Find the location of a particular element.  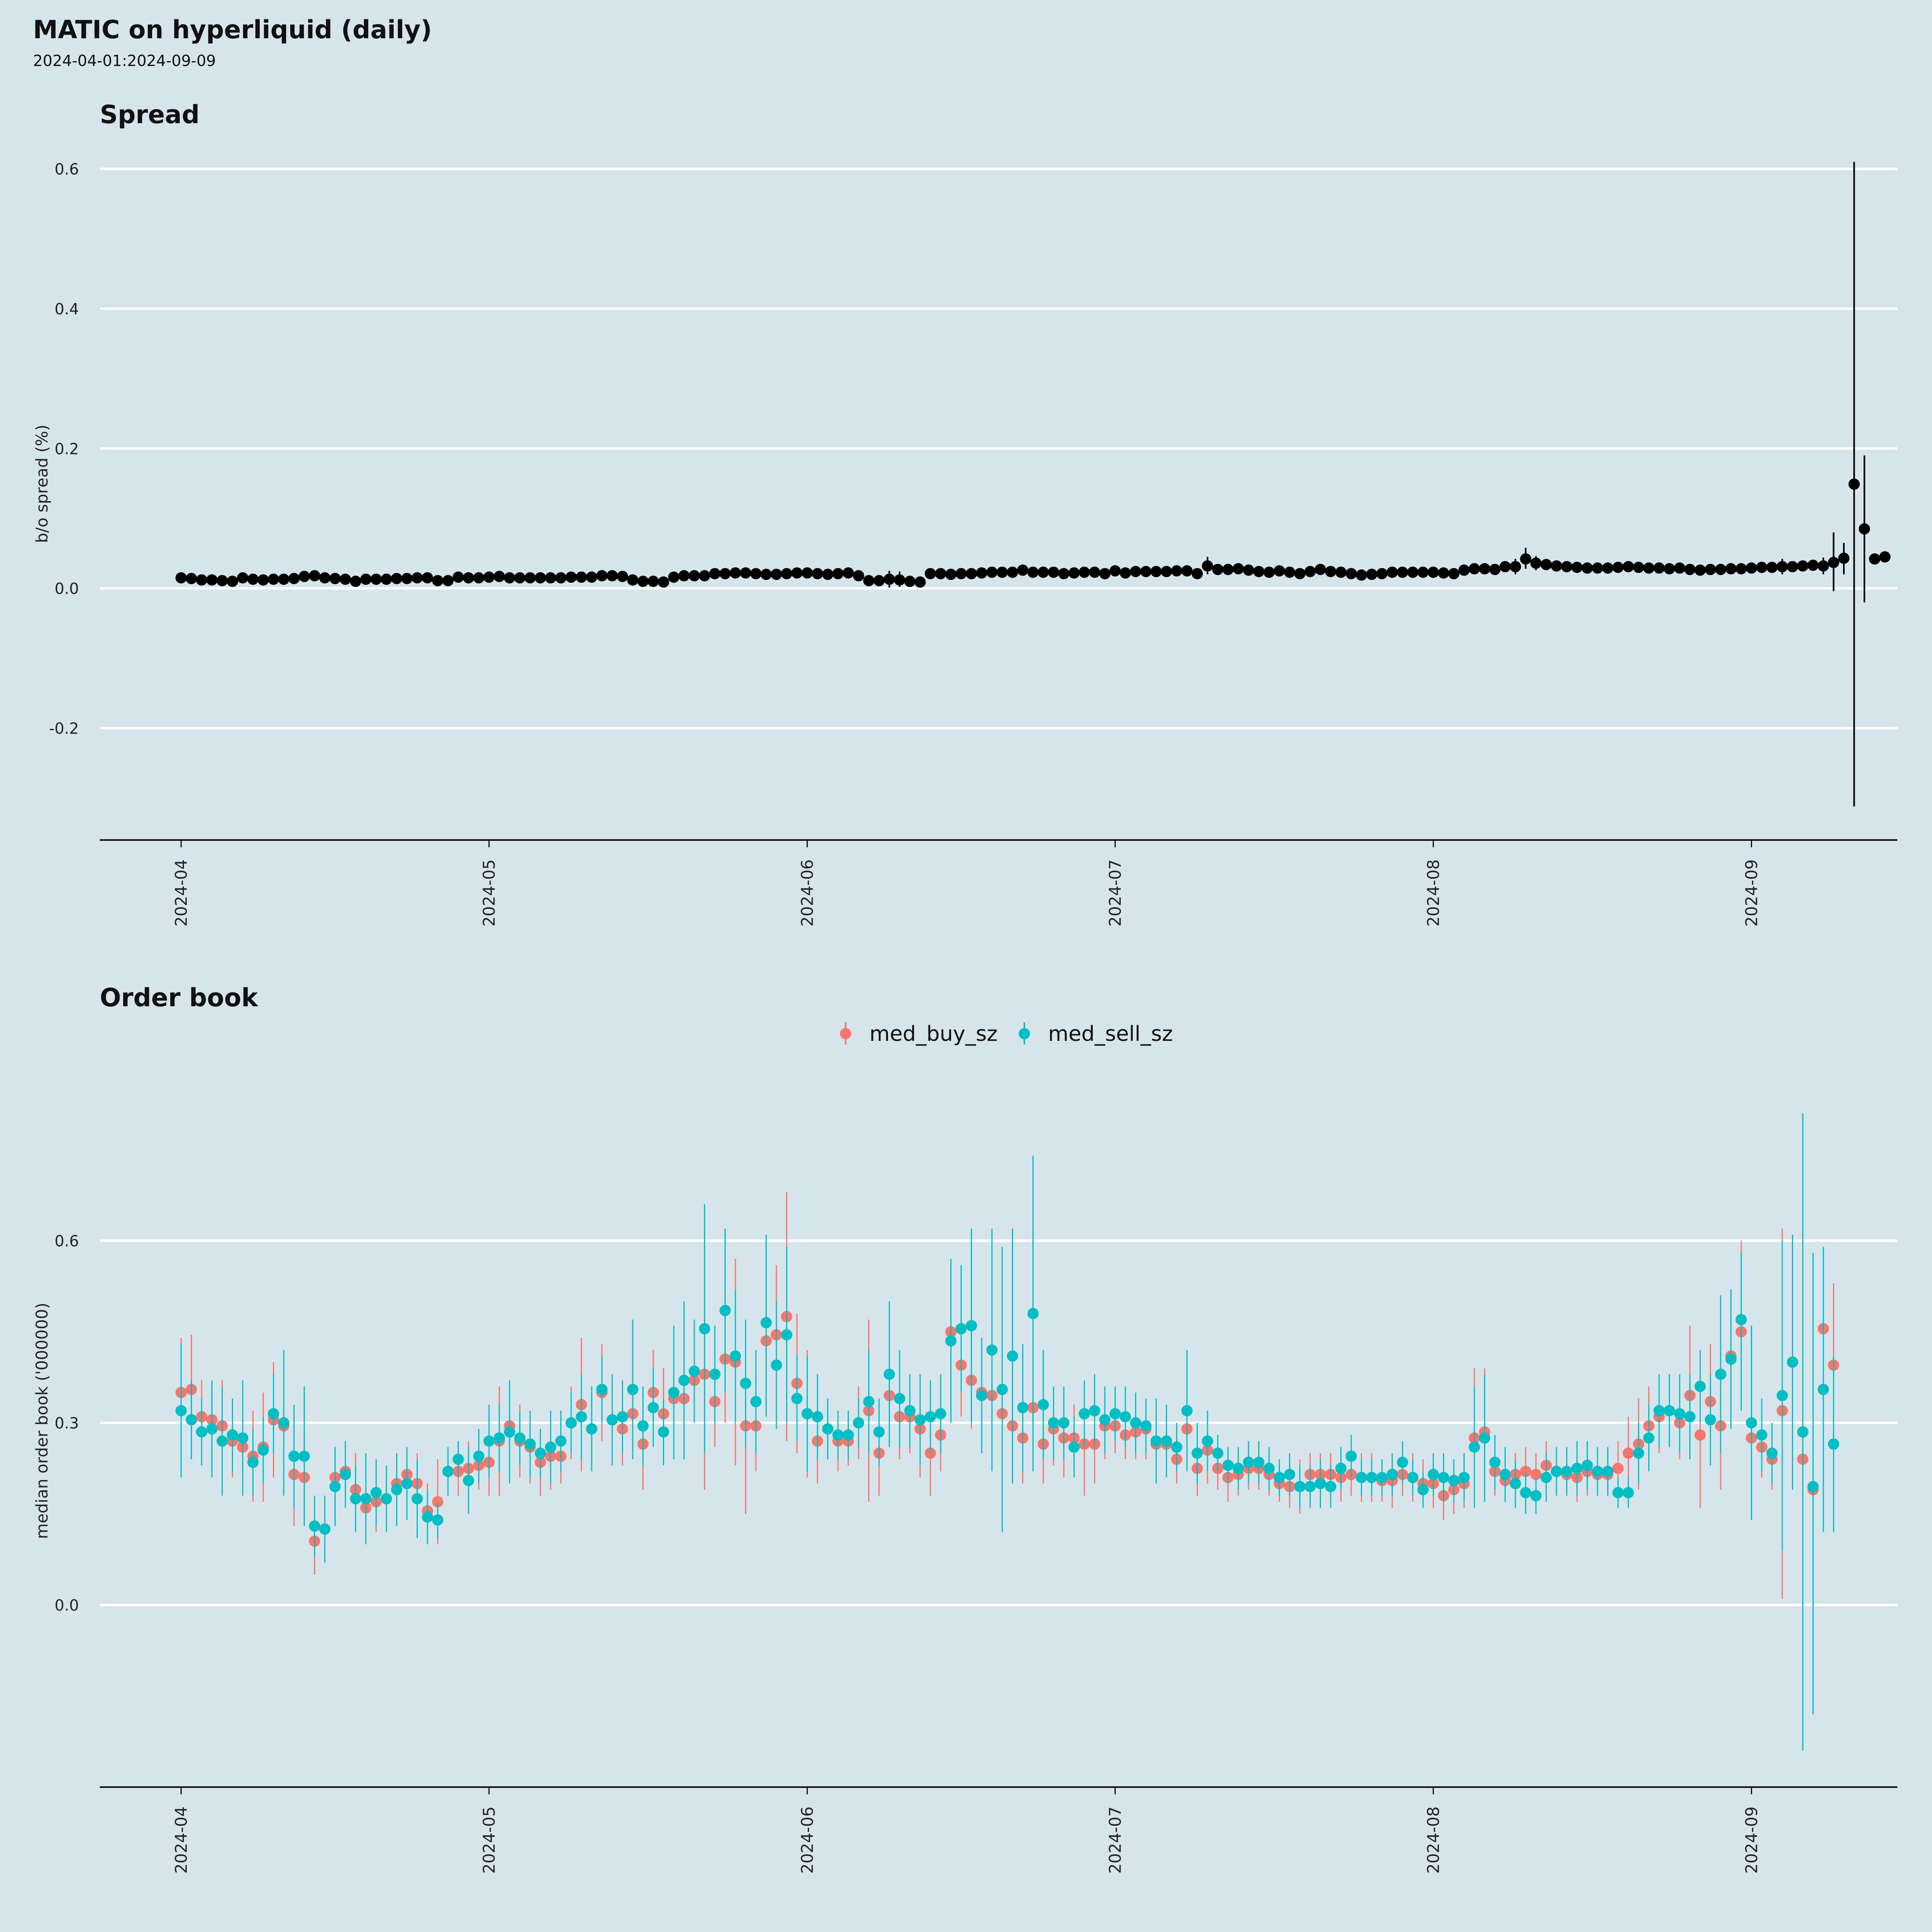

orderbook-x-tick-label: 2024-05 is located at coordinates (489, 1840).